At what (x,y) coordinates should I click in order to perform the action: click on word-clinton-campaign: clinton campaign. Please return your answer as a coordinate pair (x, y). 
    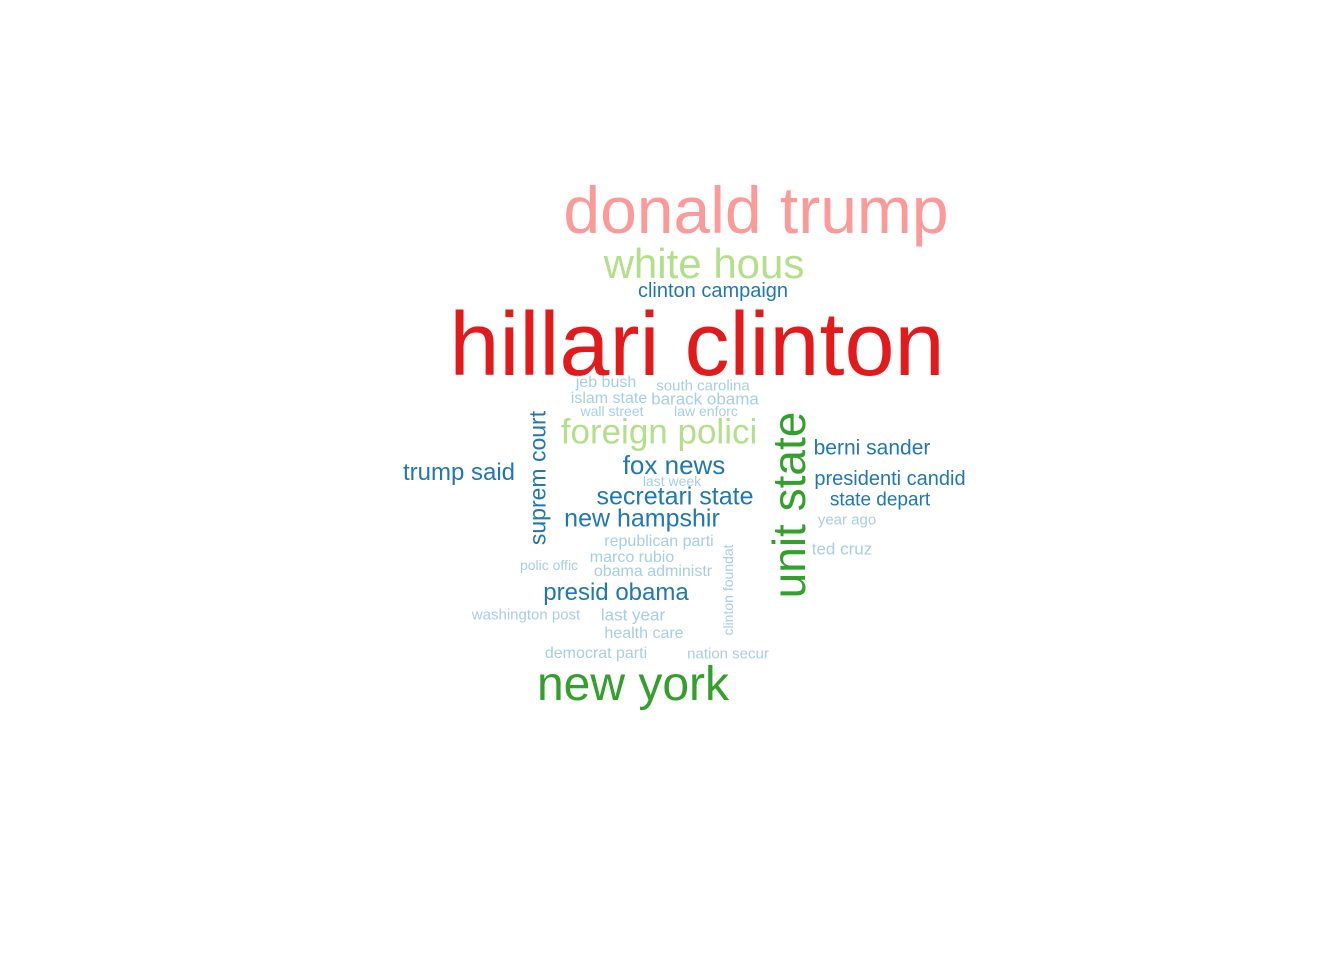
    Looking at the image, I should click on (713, 291).